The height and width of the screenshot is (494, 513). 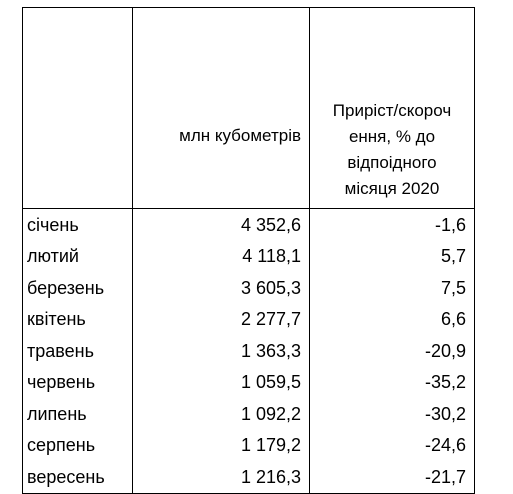 What do you see at coordinates (77, 382) in the screenshot?
I see `month-cell: червень` at bounding box center [77, 382].